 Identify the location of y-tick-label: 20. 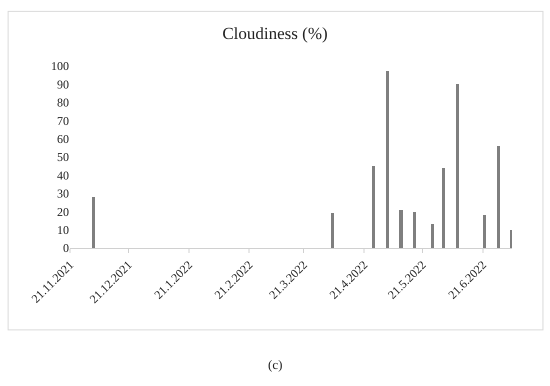
(63, 211).